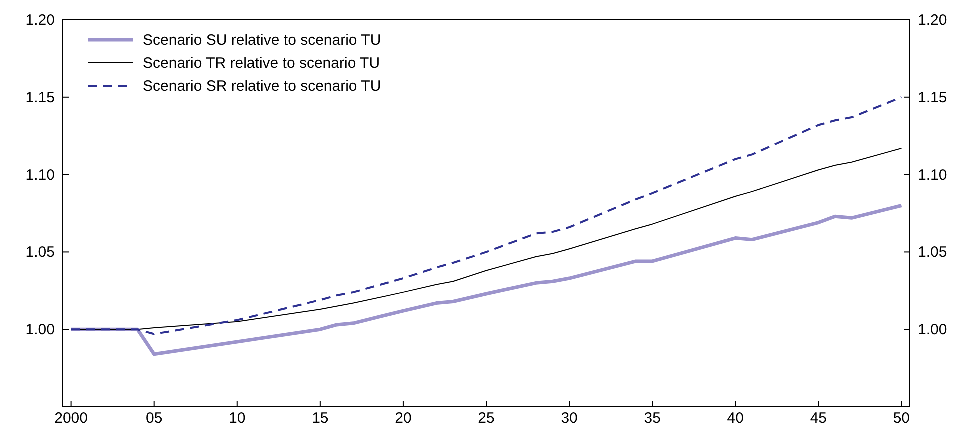  Describe the element at coordinates (40, 253) in the screenshot. I see `y-tick-label: 1.05` at that location.